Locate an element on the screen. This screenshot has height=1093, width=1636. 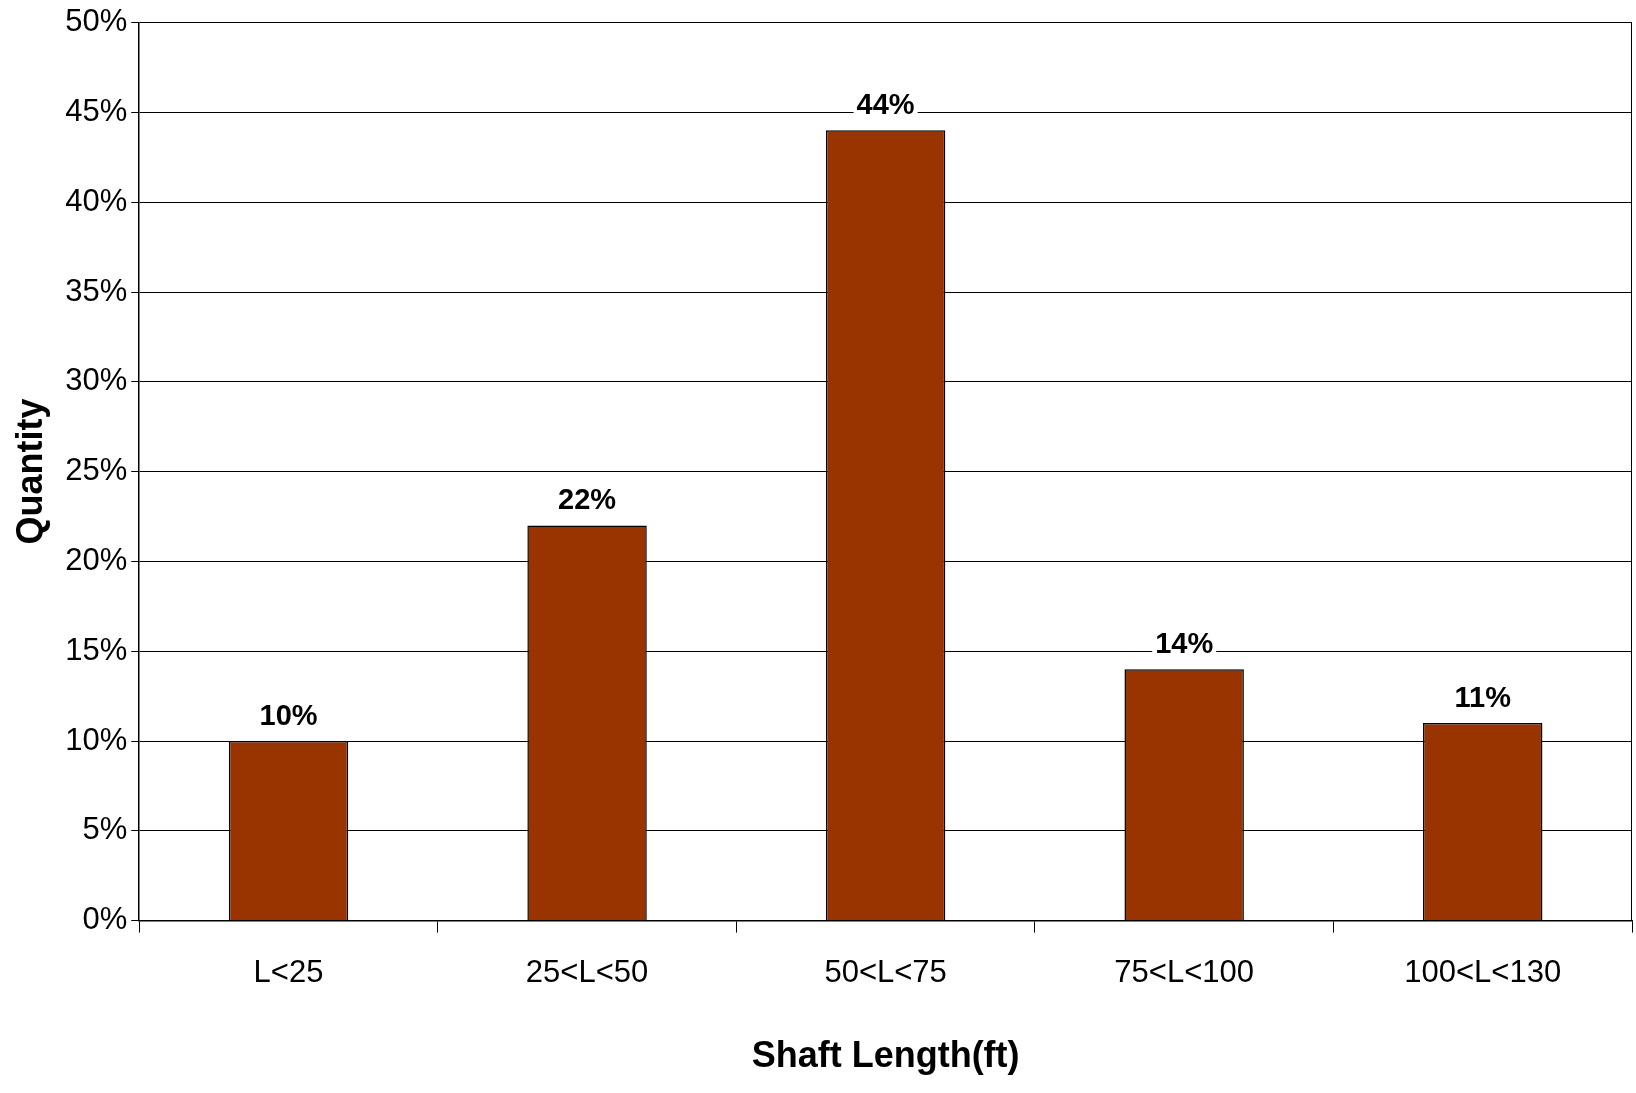
data-label: 22% is located at coordinates (587, 498).